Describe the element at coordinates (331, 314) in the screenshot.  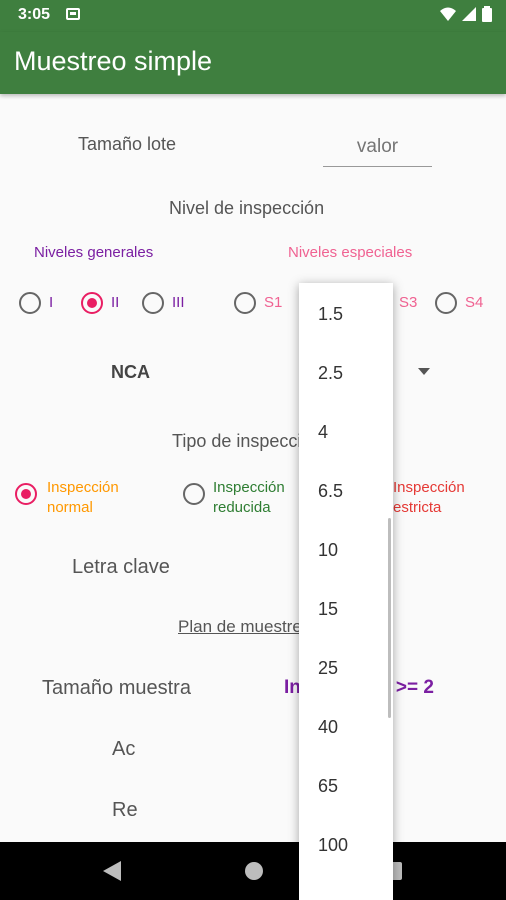
I see `dropdown-option: 1.5` at that location.